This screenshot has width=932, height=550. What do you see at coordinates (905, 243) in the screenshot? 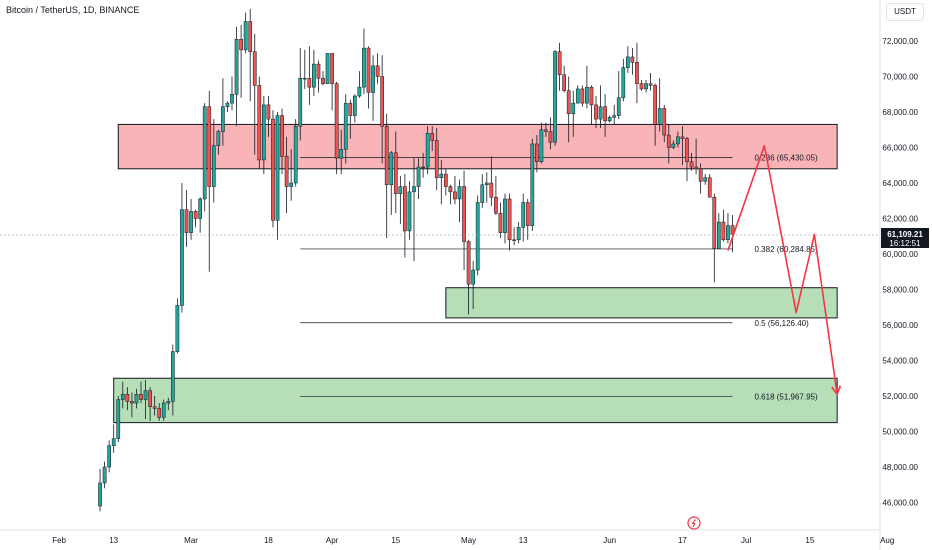
I see `price-tag-countdown: 16:12:51` at bounding box center [905, 243].